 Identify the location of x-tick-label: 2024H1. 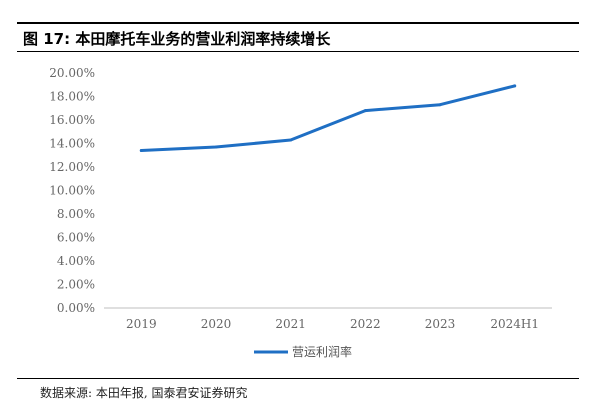
(514, 324).